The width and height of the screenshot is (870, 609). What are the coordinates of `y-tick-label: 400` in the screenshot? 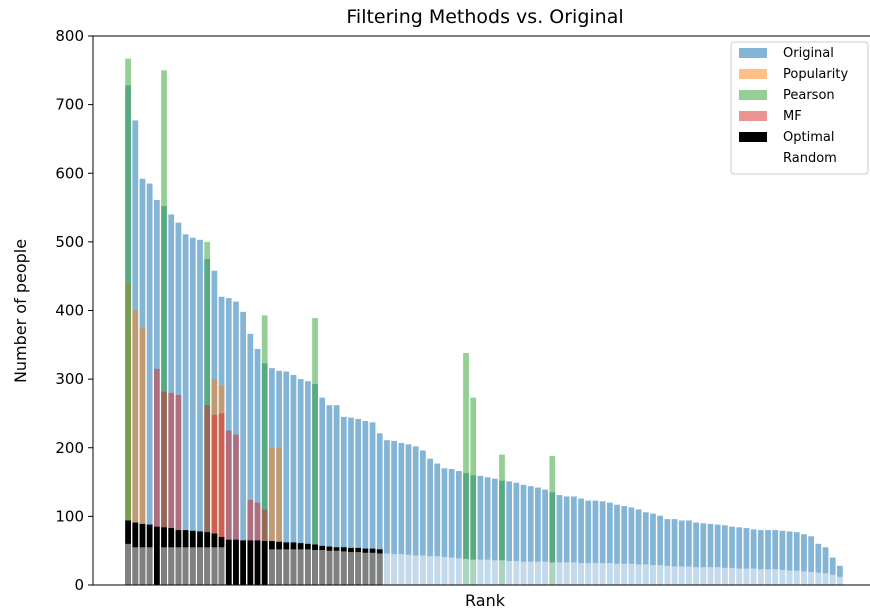 It's located at (69, 311).